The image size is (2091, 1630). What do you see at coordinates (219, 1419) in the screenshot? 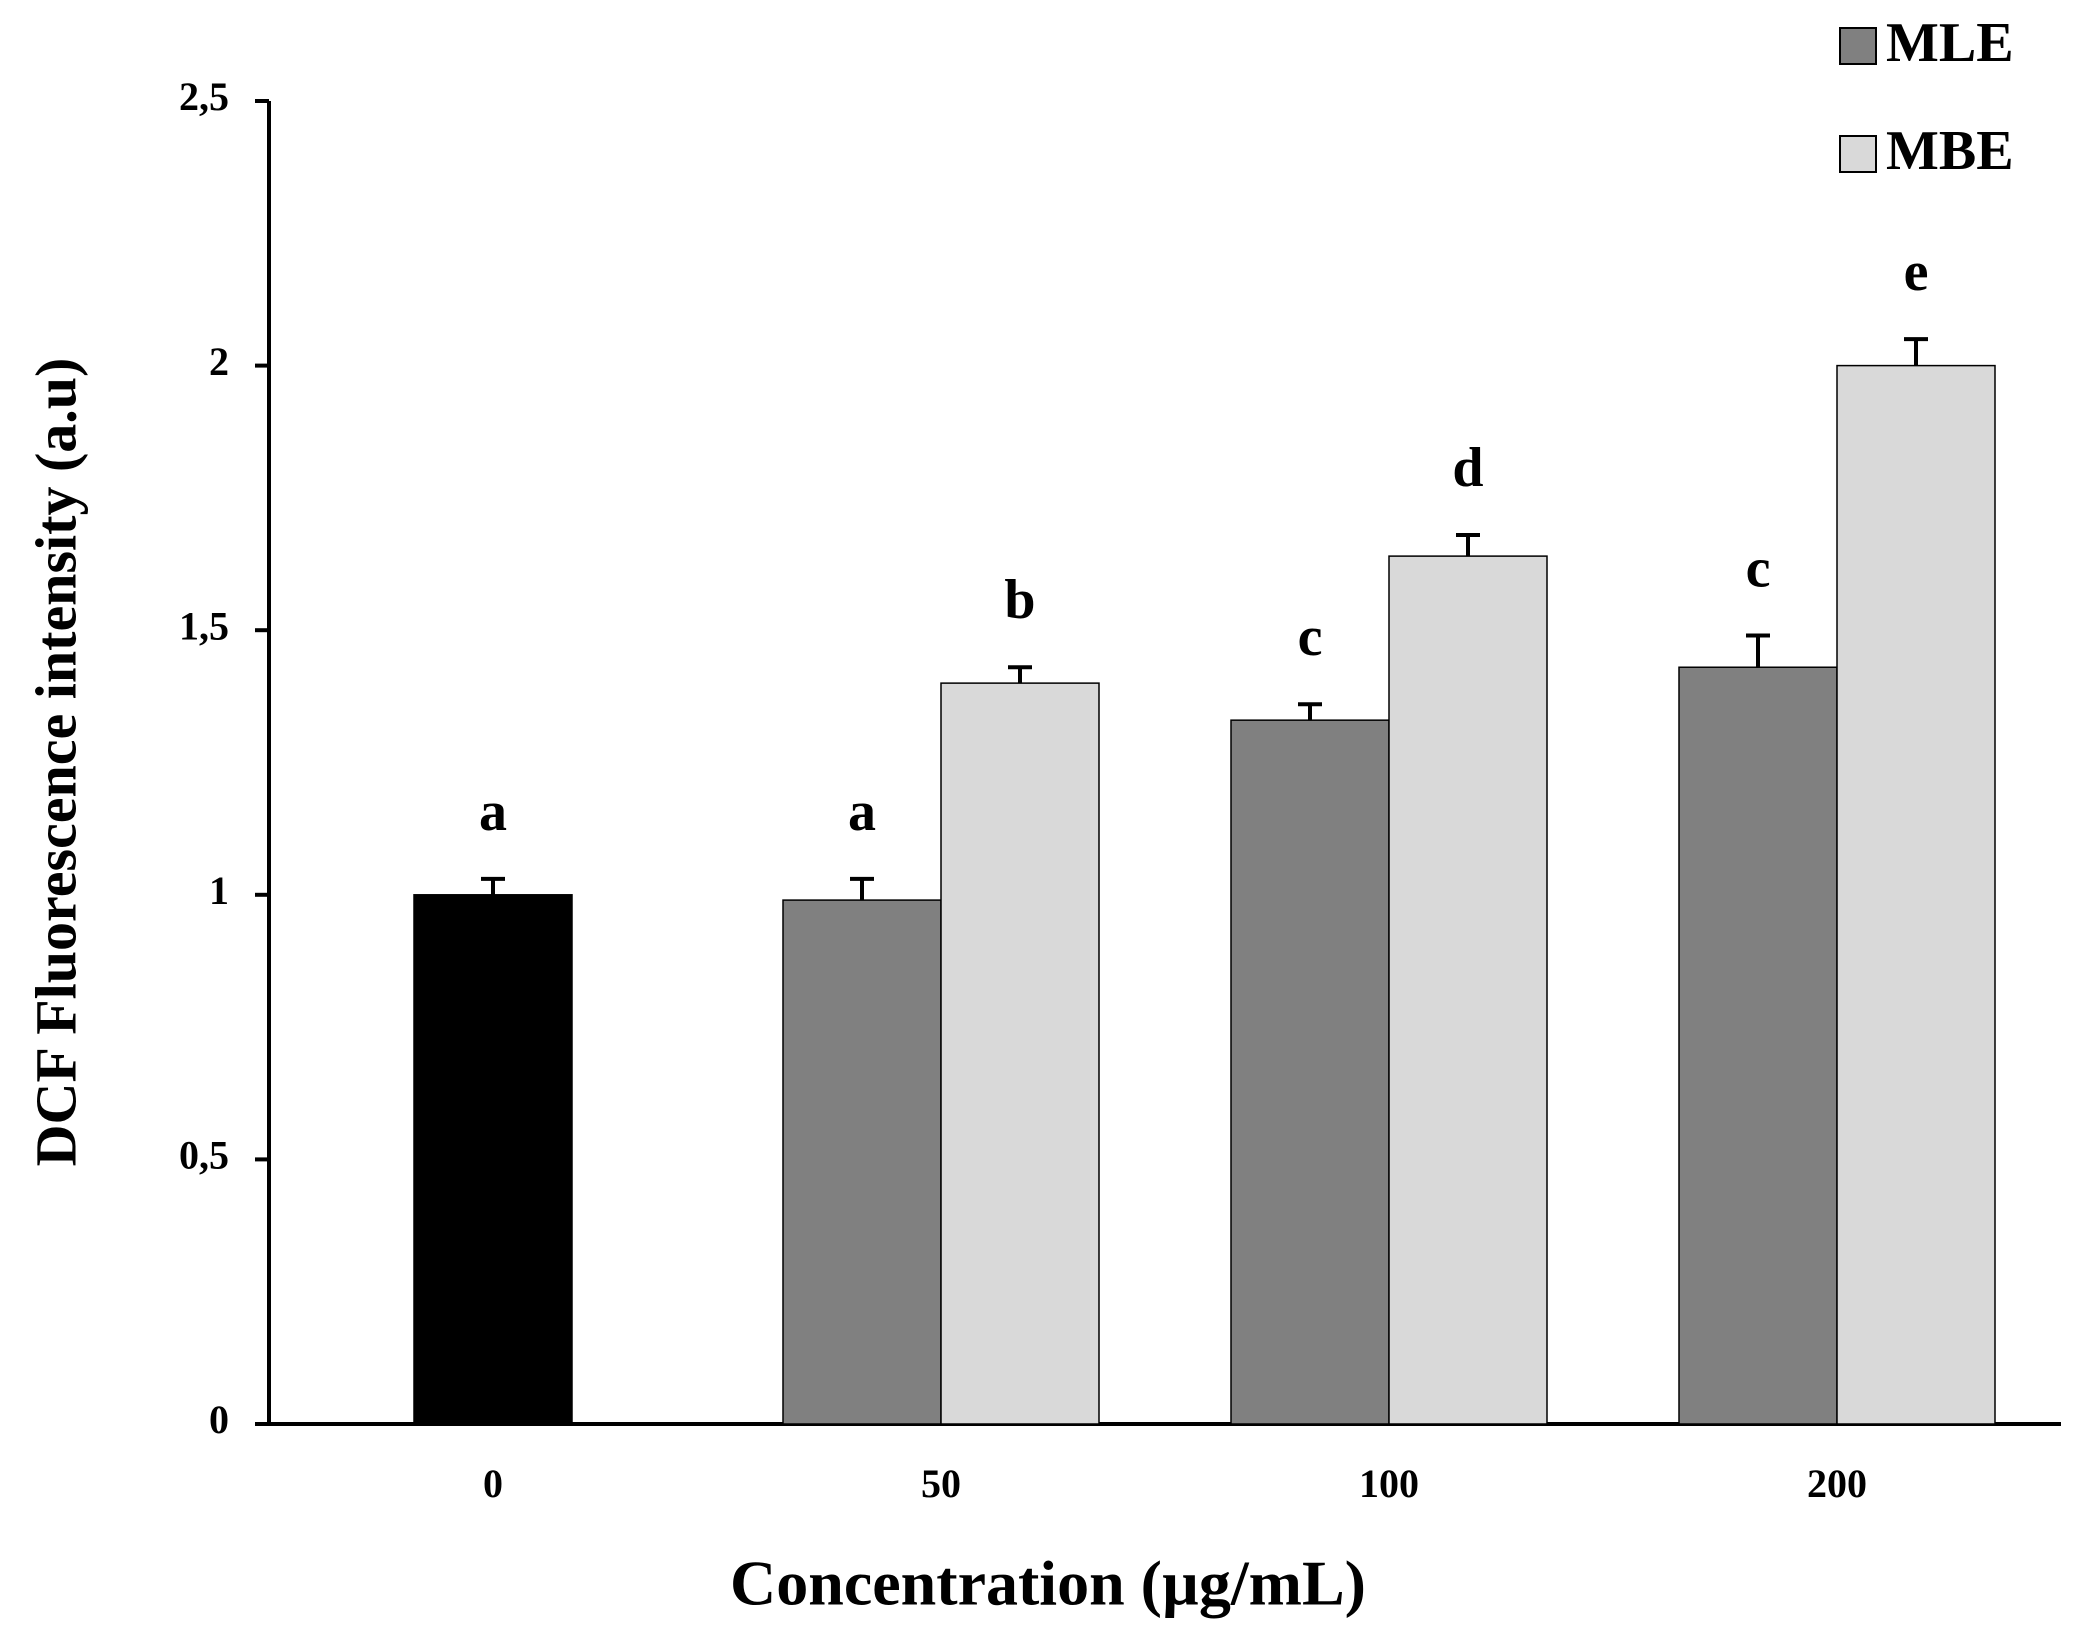
I see `y-tick-label: 0` at bounding box center [219, 1419].